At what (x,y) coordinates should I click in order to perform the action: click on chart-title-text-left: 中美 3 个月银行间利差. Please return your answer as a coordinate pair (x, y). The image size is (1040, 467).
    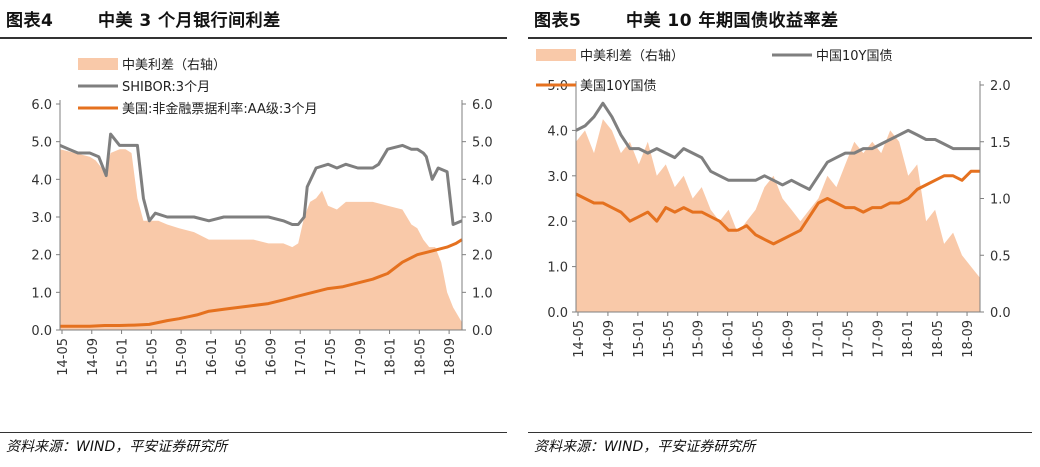
    Looking at the image, I should click on (189, 21).